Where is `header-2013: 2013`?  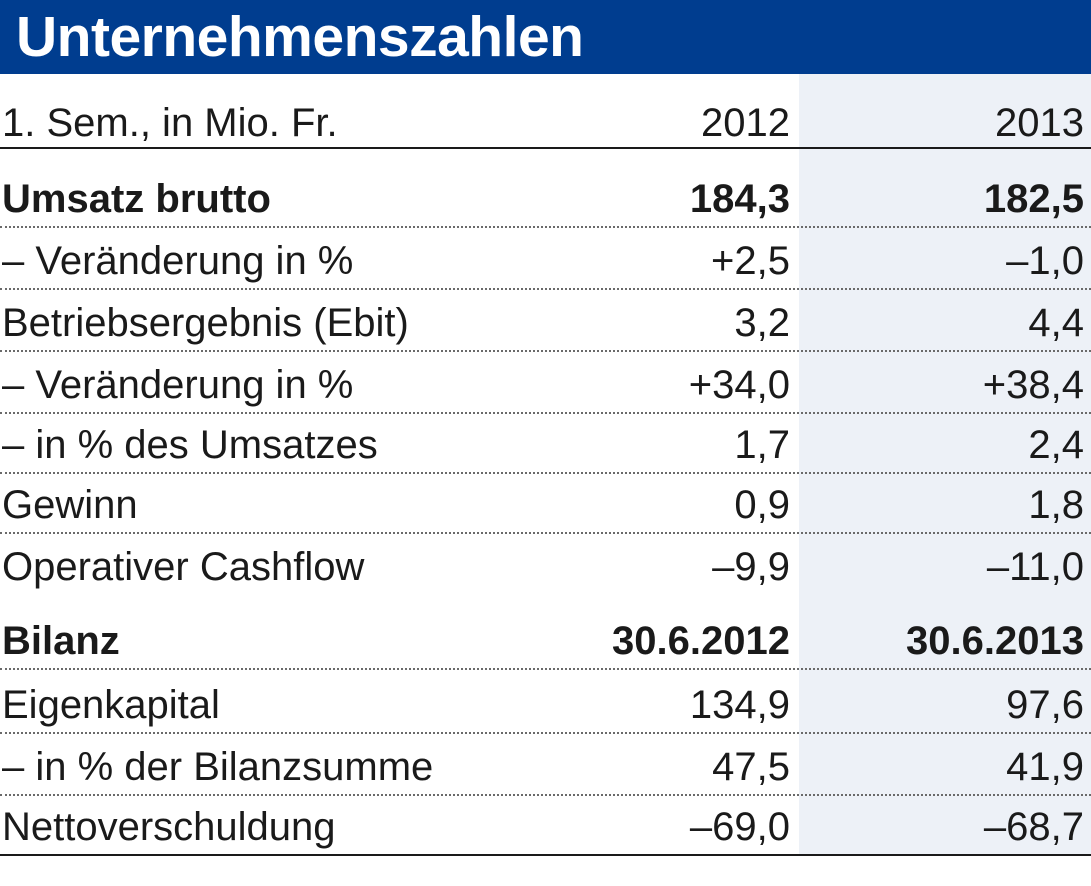
header-2013: 2013 is located at coordinates (1039, 123).